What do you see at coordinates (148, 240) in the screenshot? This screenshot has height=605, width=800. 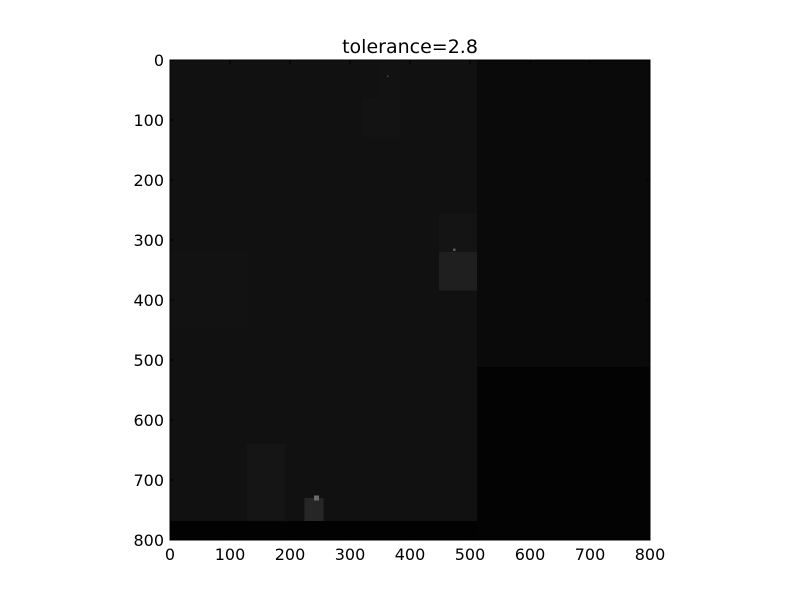 I see `y-tick-label: 300` at bounding box center [148, 240].